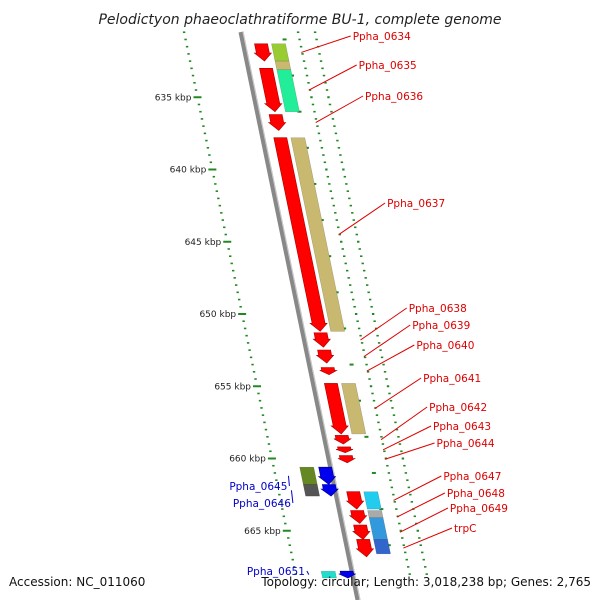 This screenshot has width=600, height=600. Describe the element at coordinates (472, 477) in the screenshot. I see `forward-gene-label: Ppha_0647` at that location.